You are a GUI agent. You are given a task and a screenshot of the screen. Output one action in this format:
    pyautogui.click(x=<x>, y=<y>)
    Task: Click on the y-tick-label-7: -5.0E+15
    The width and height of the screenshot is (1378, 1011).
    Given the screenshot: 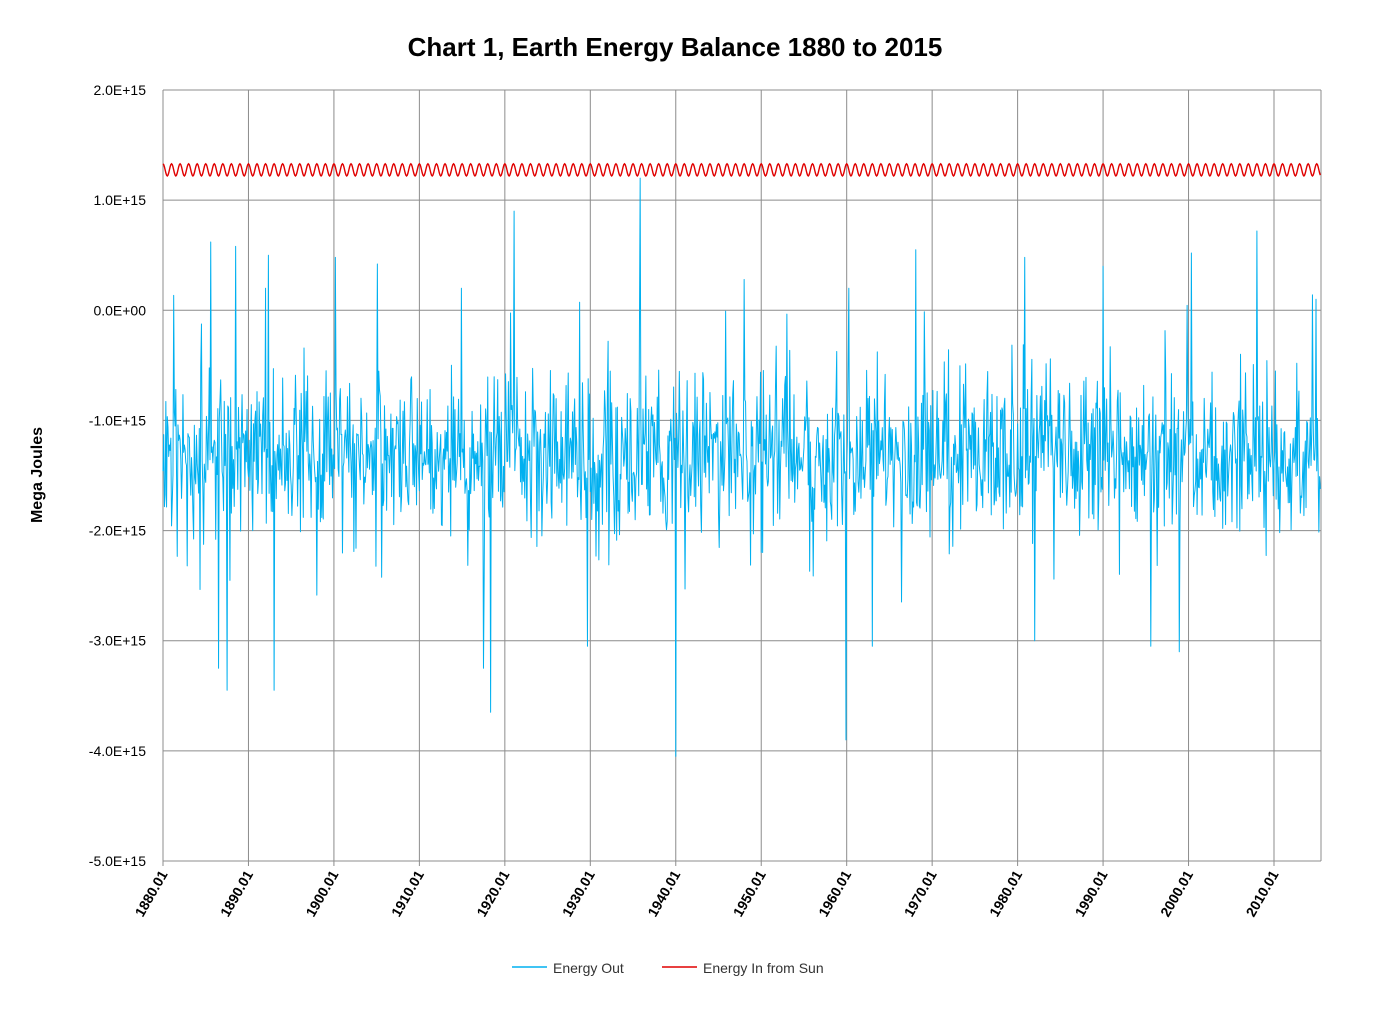 What is the action you would take?
    pyautogui.click(x=117, y=861)
    